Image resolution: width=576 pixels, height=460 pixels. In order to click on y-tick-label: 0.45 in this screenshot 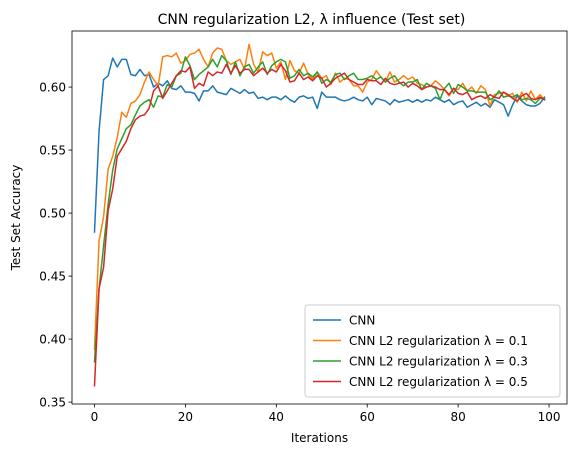, I will do `click(52, 276)`.